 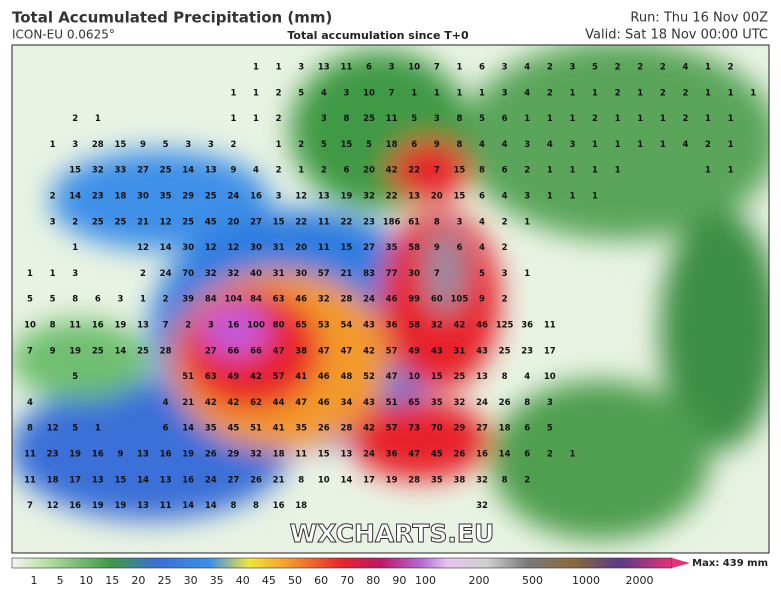 I want to click on colorbar-label: 50, so click(x=295, y=580).